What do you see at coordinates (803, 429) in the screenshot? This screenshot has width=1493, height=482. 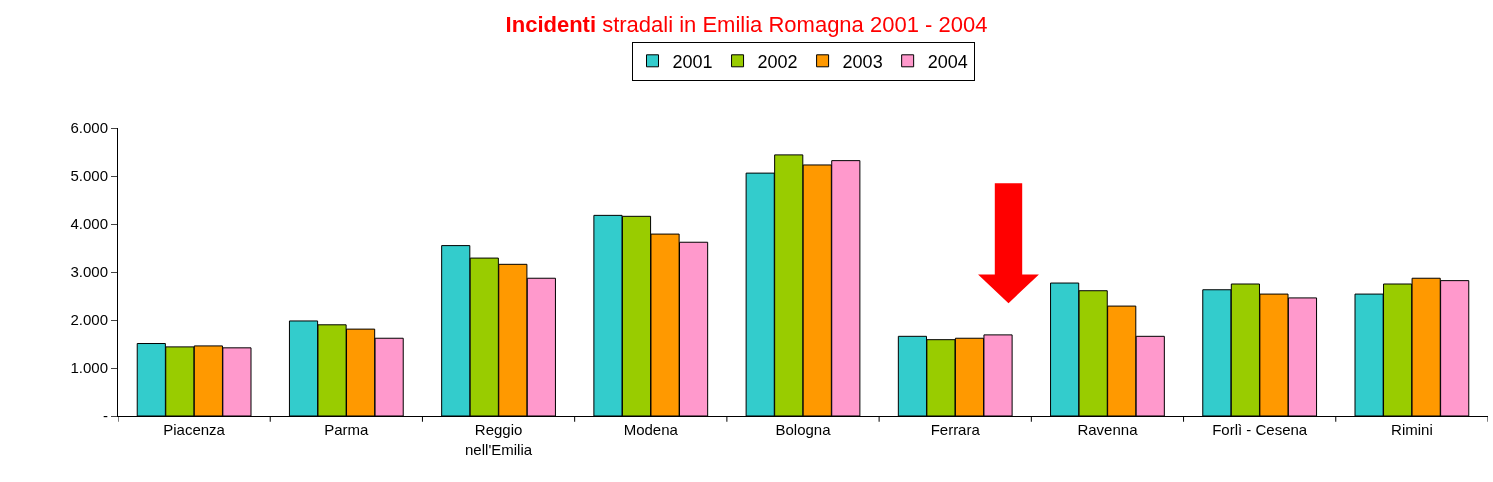 I see `x-tick-label: Bologna` at bounding box center [803, 429].